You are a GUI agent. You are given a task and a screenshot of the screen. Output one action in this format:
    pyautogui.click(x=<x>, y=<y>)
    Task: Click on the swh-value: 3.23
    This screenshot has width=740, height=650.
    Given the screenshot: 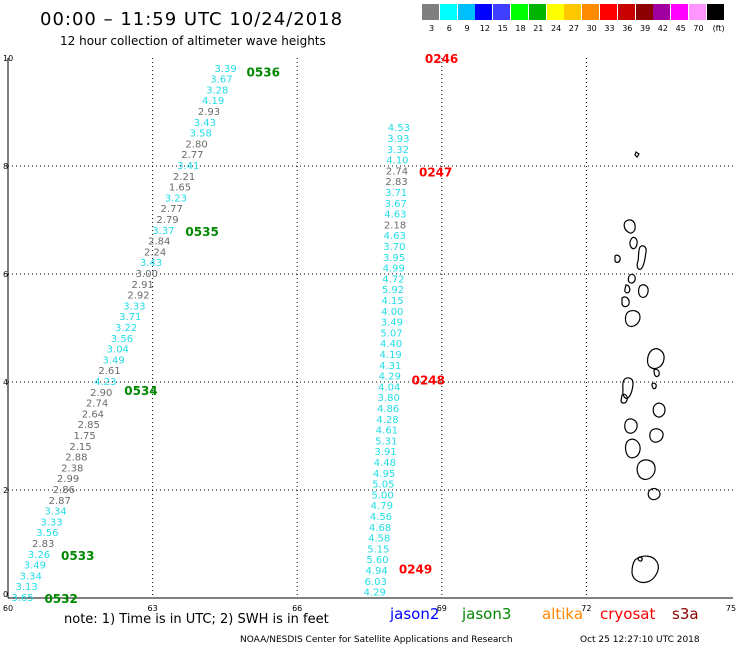 What is the action you would take?
    pyautogui.click(x=176, y=198)
    